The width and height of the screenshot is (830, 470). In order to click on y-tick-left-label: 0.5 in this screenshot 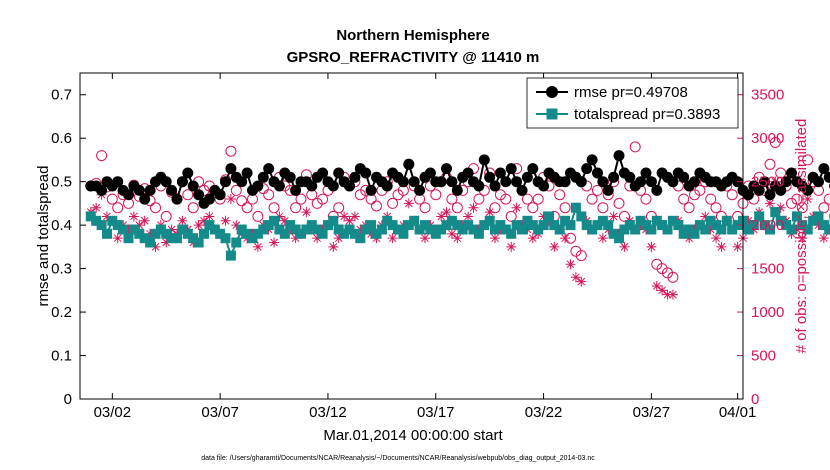, I will do `click(61, 182)`.